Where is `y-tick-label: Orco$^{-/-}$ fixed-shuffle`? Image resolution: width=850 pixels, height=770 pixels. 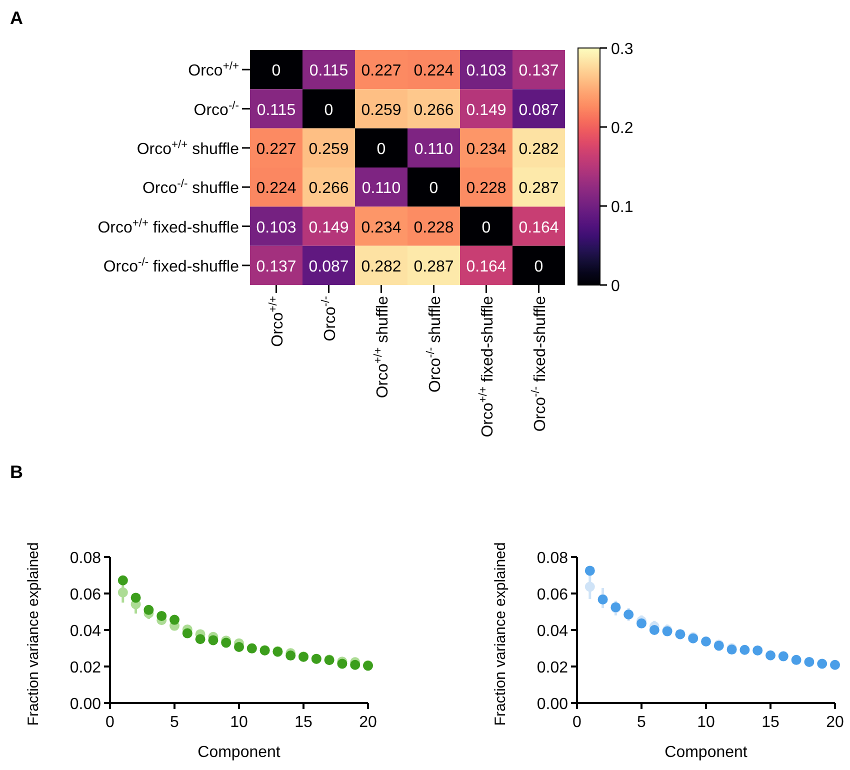
y-tick-label: Orco$^{-/-}$ fixed-shuffle is located at coordinates (171, 266).